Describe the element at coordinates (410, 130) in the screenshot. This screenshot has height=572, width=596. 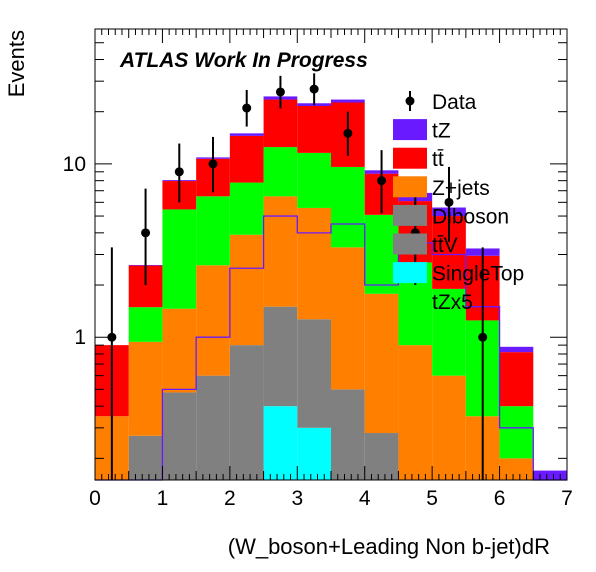
I see `legend-swatch-tz` at that location.